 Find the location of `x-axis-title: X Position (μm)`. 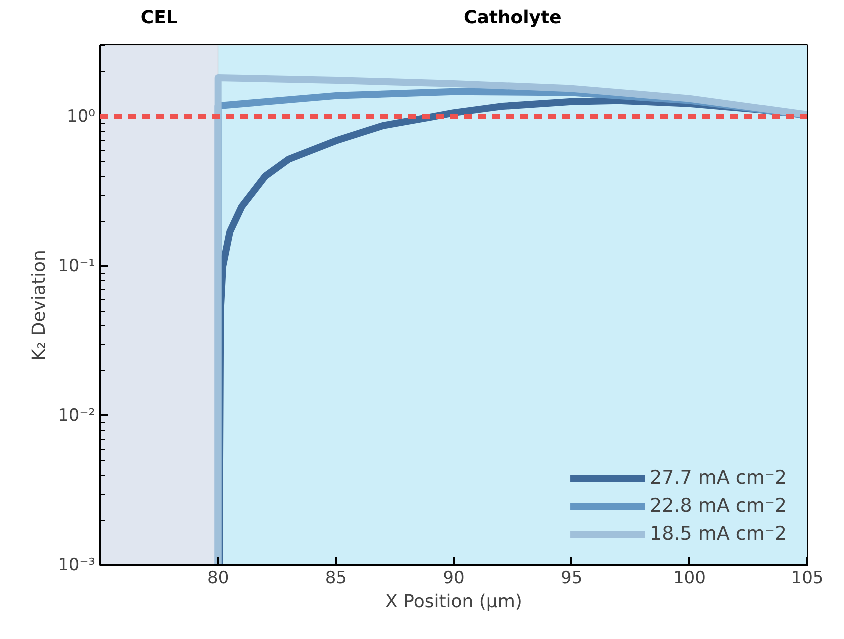

x-axis-title: X Position (μm) is located at coordinates (454, 602).